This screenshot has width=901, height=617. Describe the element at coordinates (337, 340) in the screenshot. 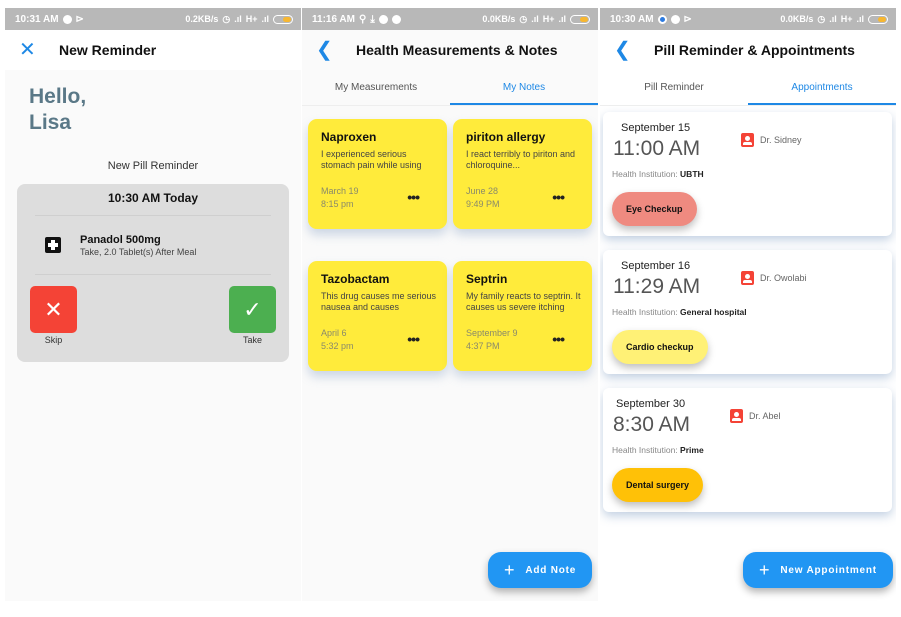

I see `note-timestamp: April 6 5:32 pm` at that location.